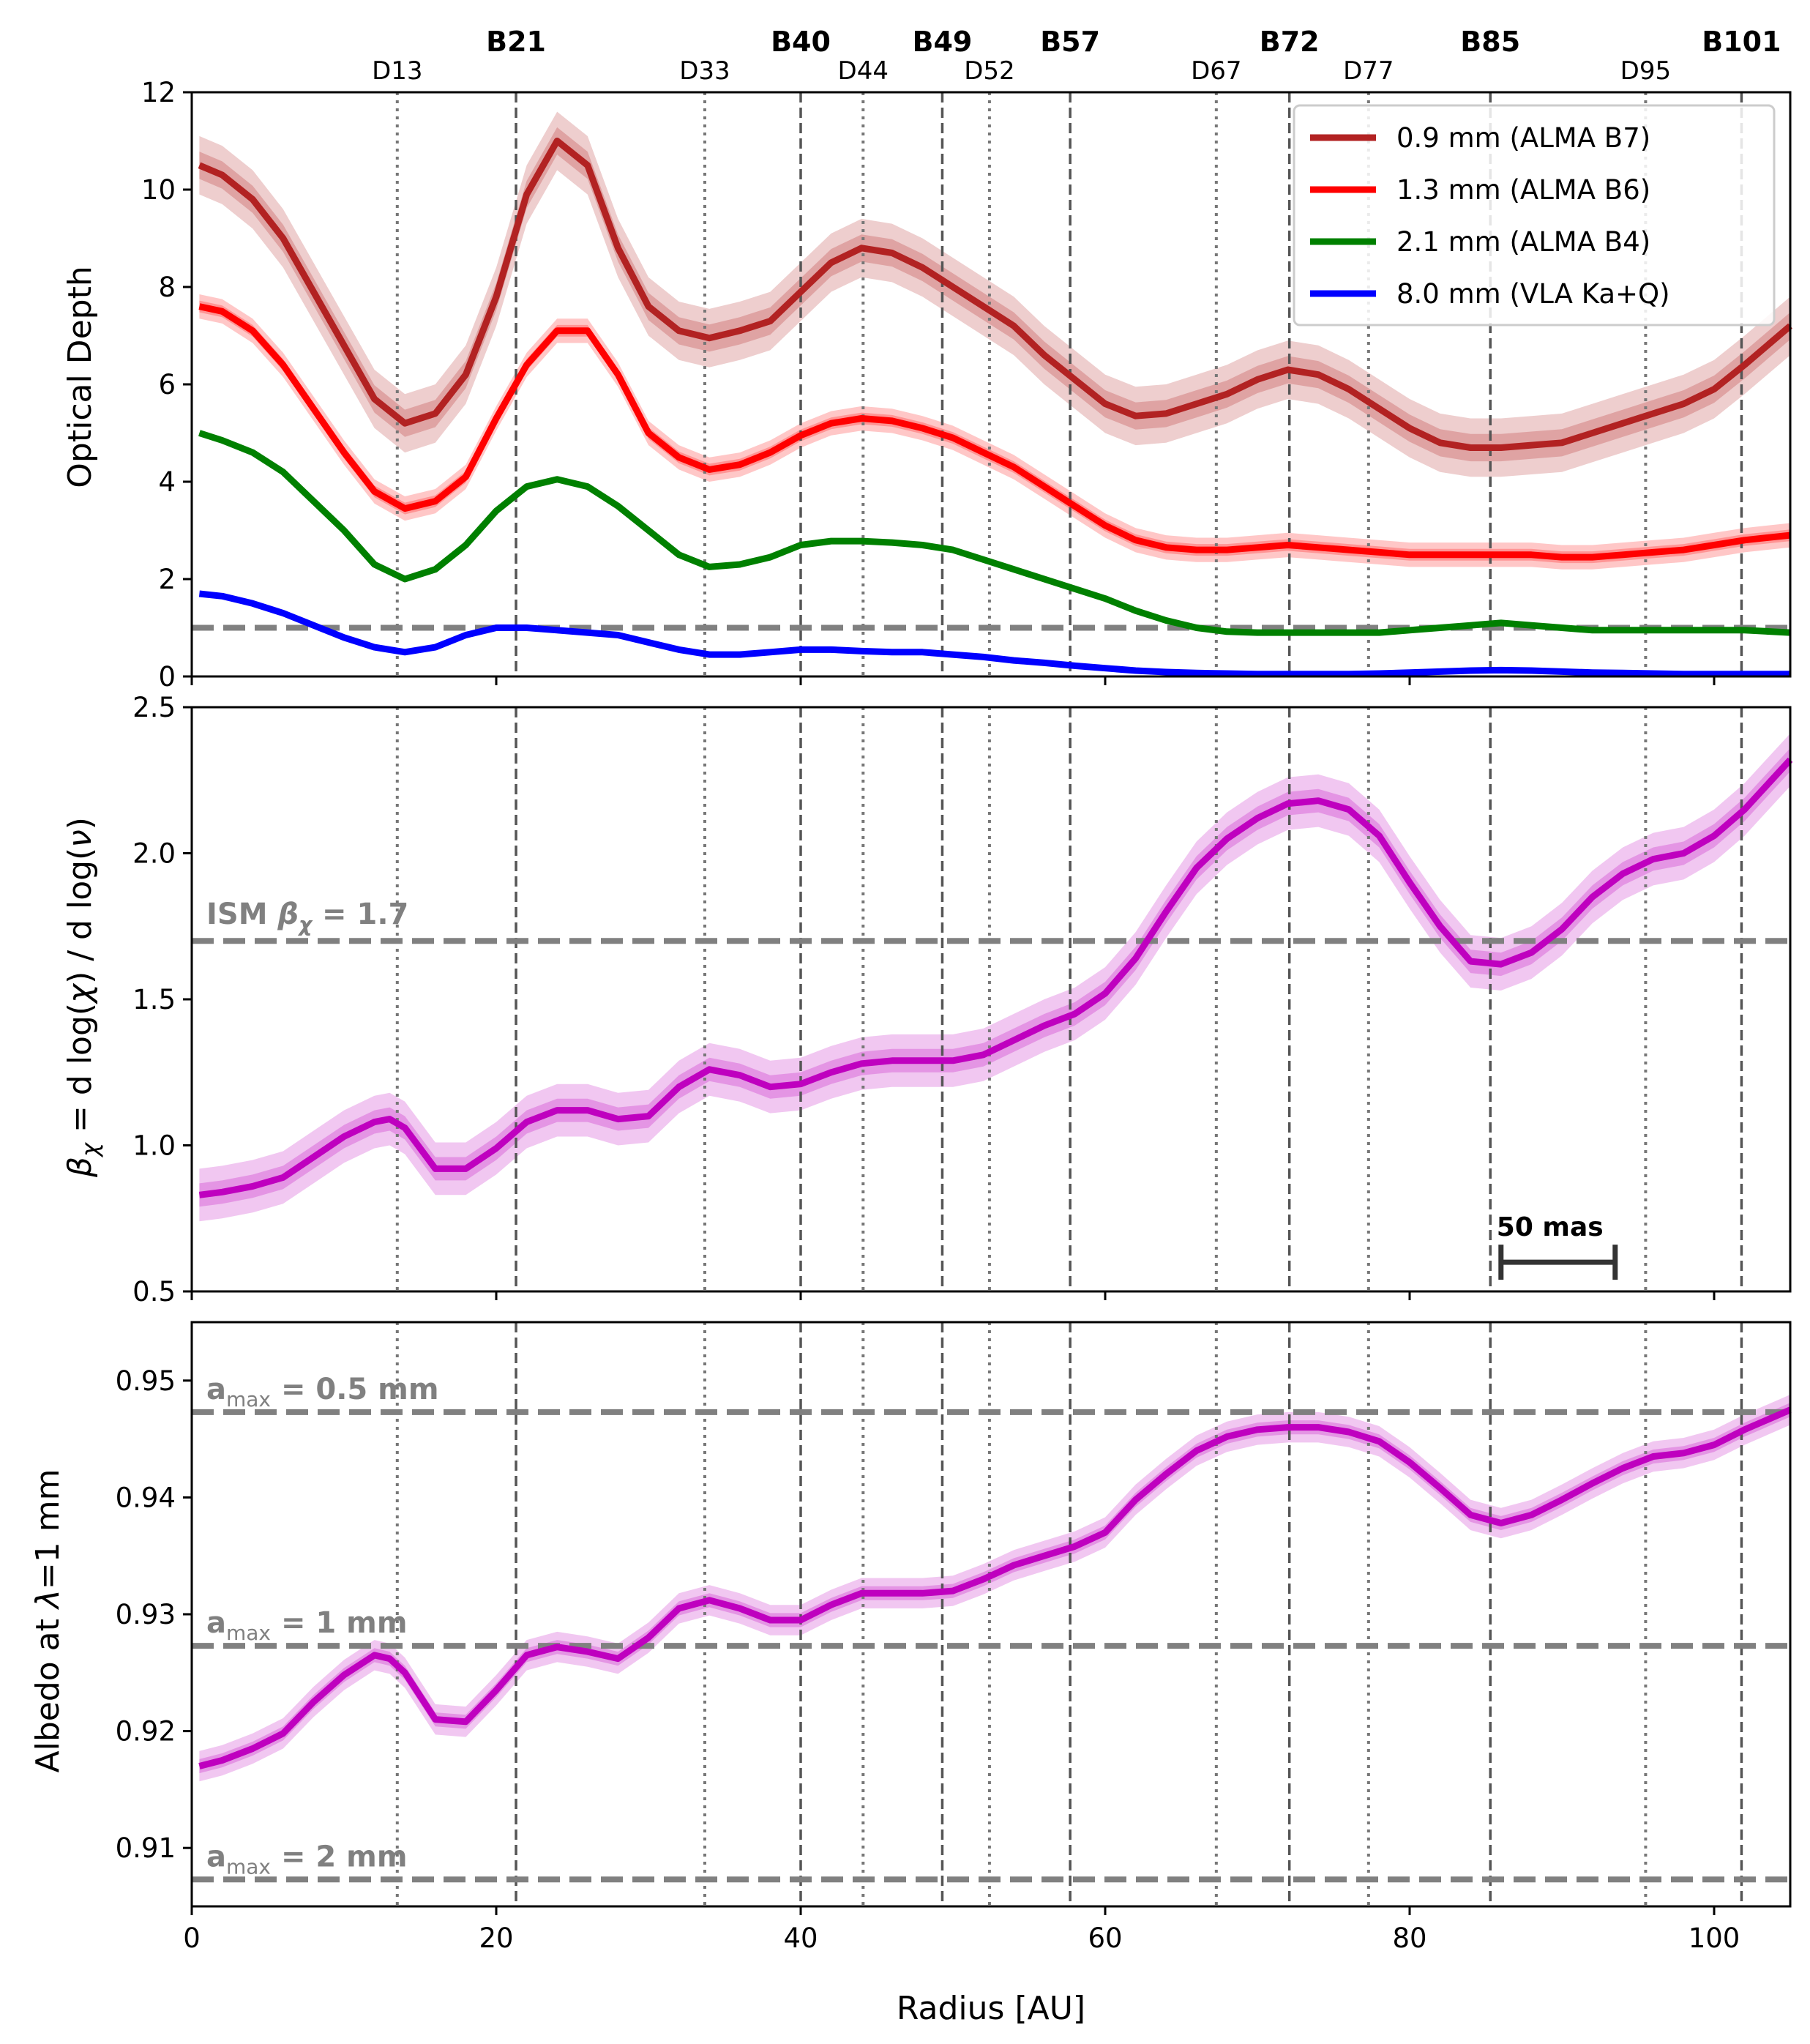 This screenshot has width=1810, height=2044. I want to click on y-tick-label: 2, so click(167, 579).